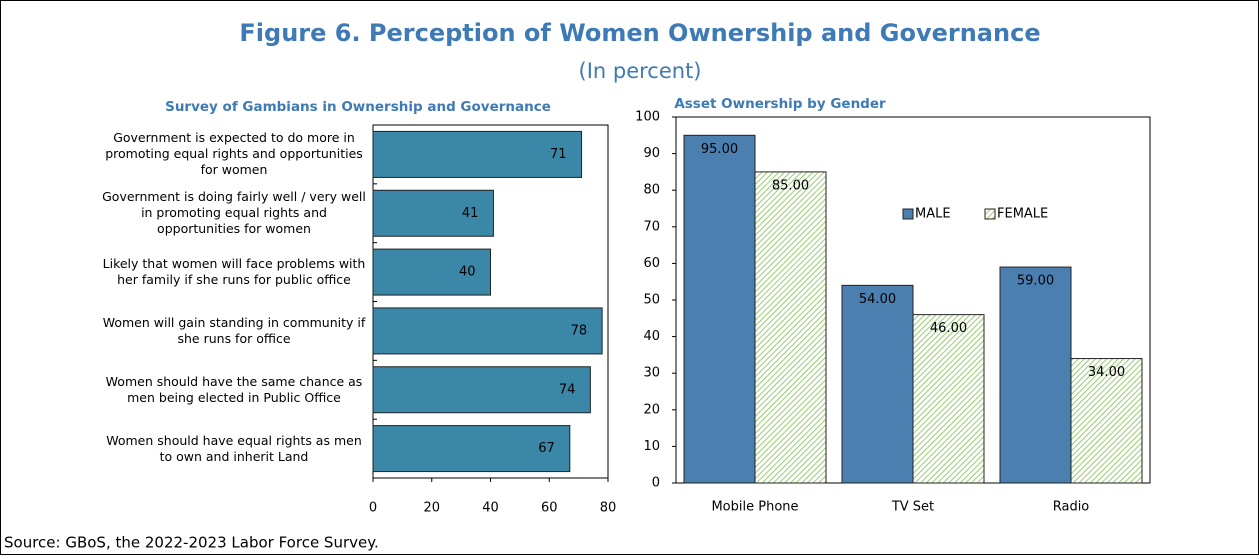 The width and height of the screenshot is (1259, 559). What do you see at coordinates (651, 190) in the screenshot?
I see `y-tick-label: 80` at bounding box center [651, 190].